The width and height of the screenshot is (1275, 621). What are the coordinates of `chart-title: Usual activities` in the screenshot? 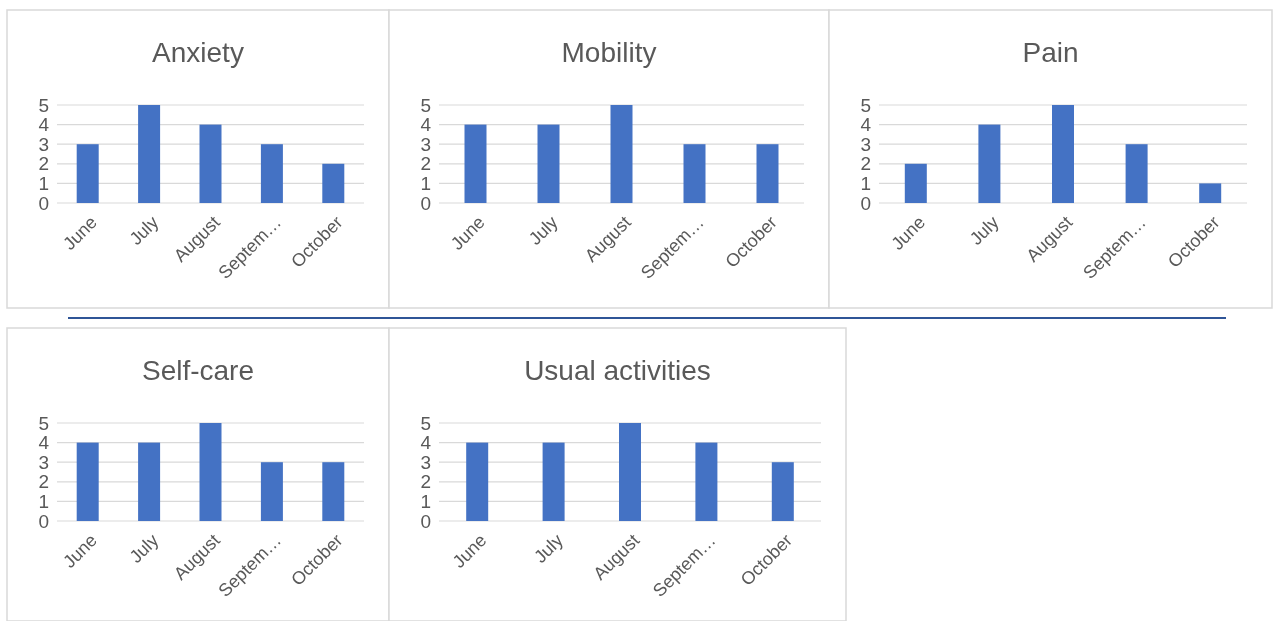 It's located at (617, 370).